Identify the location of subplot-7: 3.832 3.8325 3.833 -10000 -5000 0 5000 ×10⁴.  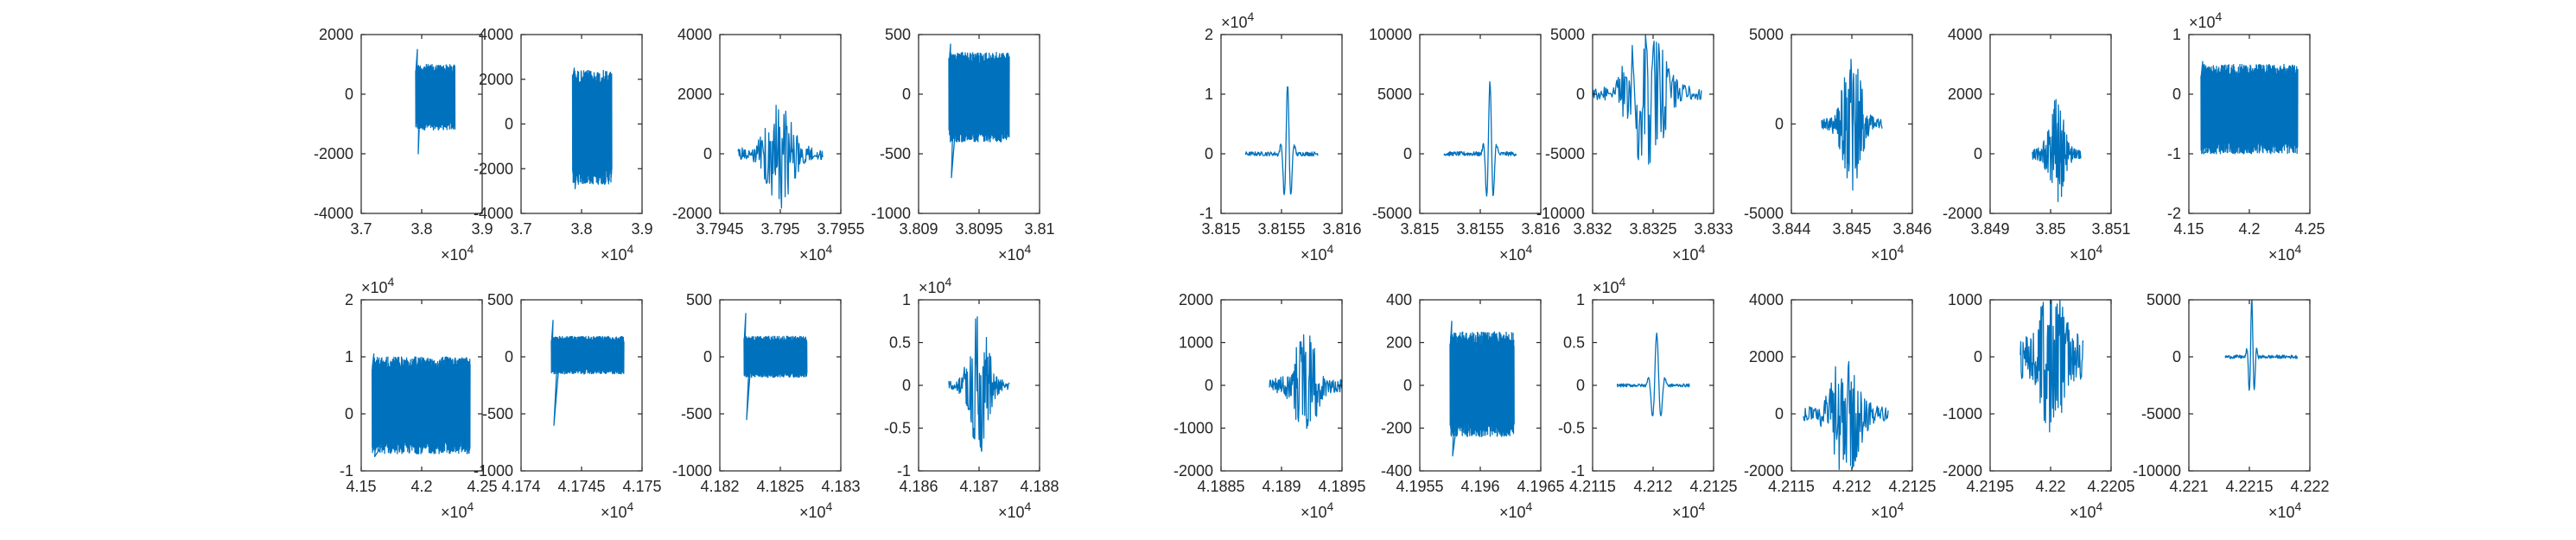
(1634, 145).